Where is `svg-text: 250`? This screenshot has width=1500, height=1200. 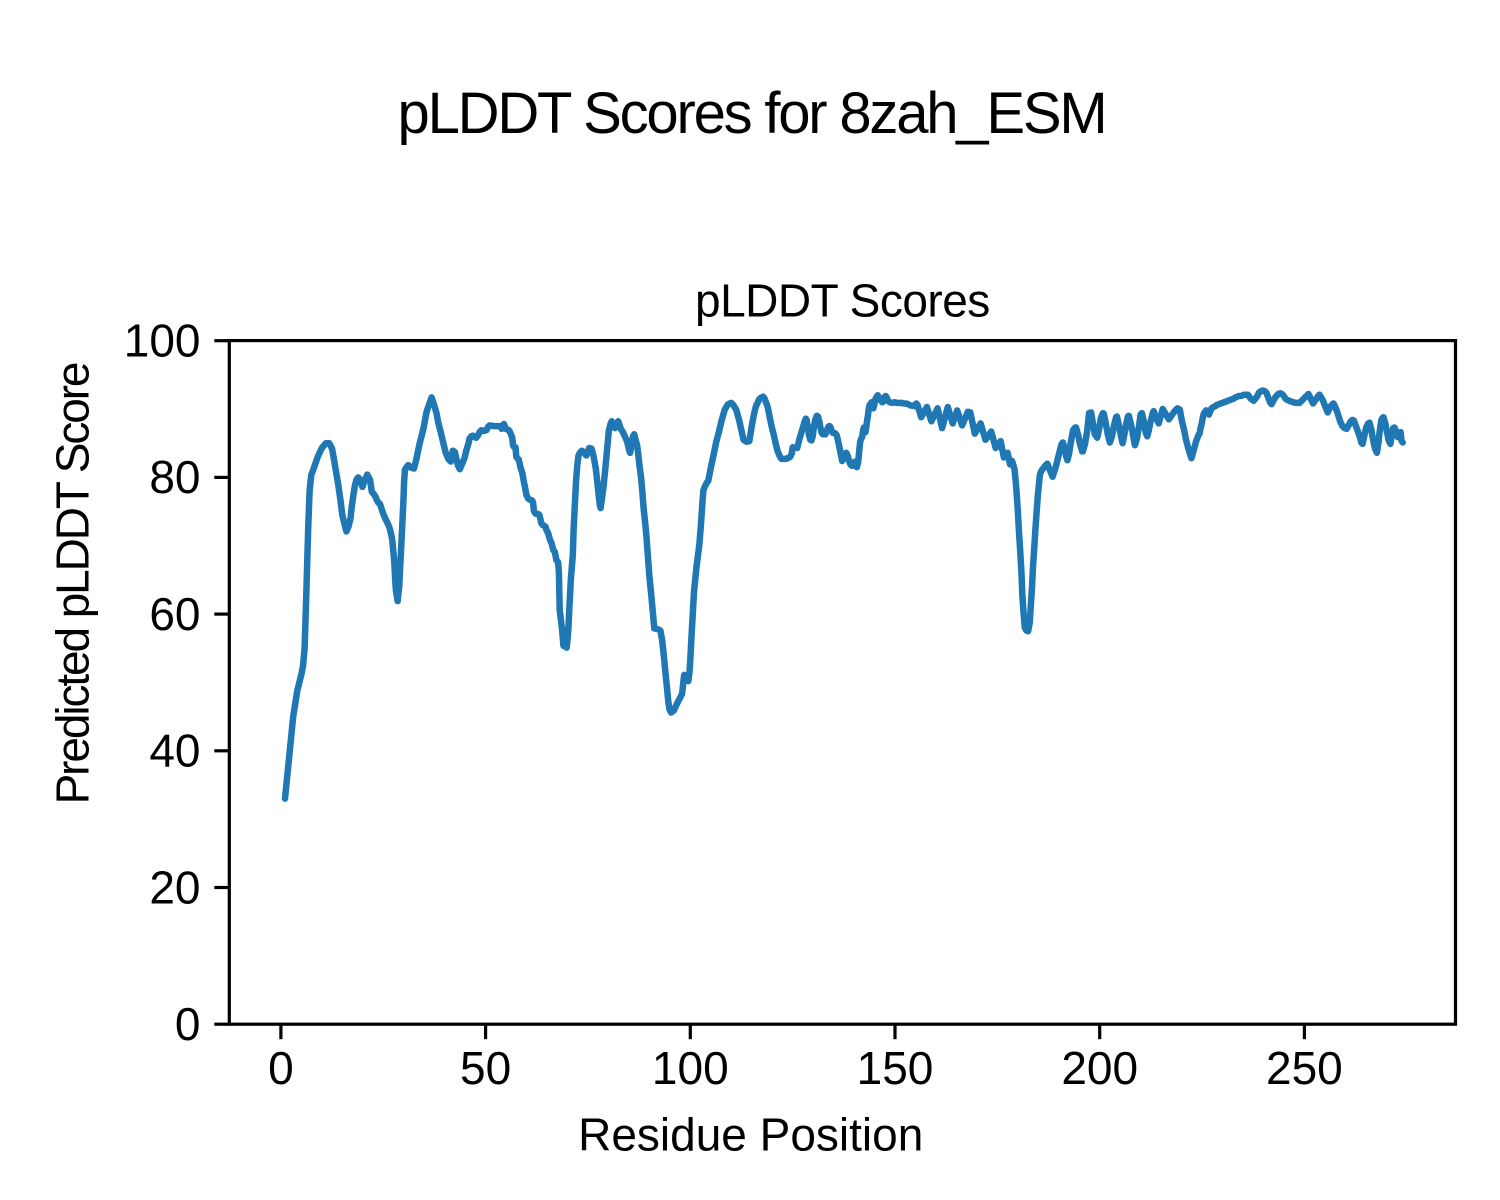 svg-text: 250 is located at coordinates (1304, 1068).